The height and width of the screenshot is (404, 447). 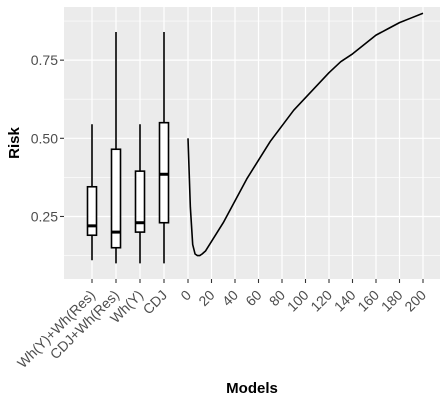 What do you see at coordinates (44, 216) in the screenshot?
I see `y-tick-label: 0.25` at bounding box center [44, 216].